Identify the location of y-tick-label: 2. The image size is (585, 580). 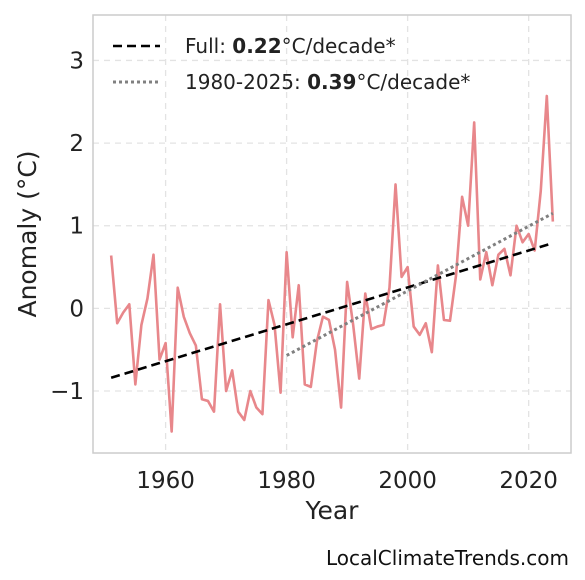
(76, 144).